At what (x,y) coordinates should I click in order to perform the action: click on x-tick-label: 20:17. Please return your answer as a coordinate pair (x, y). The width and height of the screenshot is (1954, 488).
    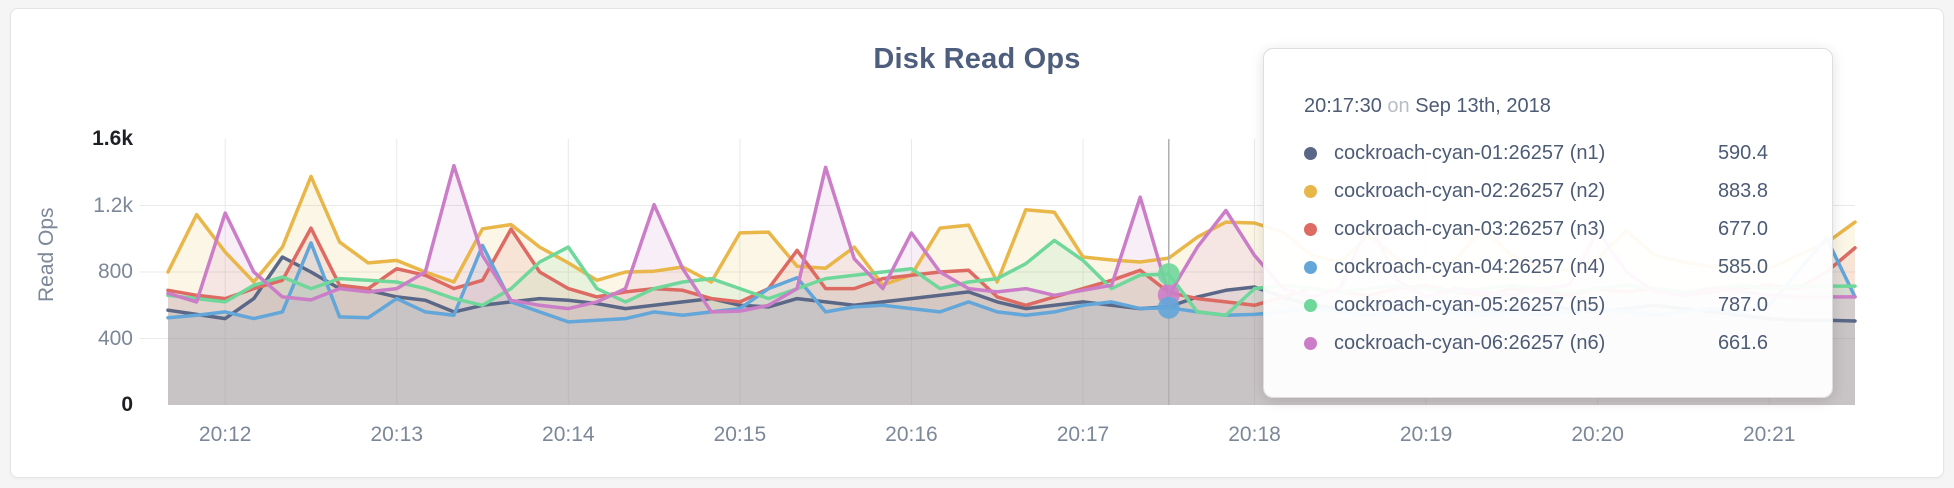
    Looking at the image, I should click on (1083, 434).